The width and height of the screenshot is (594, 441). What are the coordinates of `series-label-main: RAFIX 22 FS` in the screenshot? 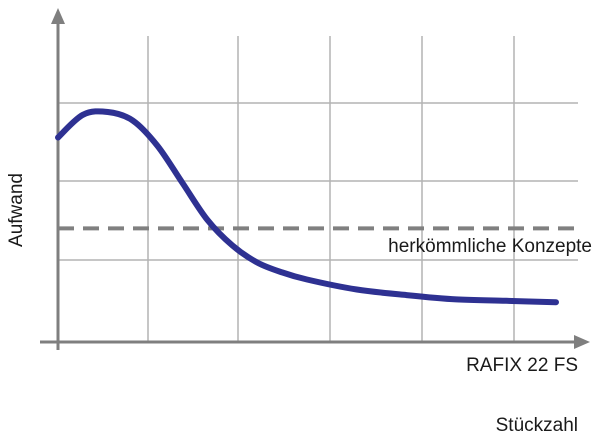 It's located at (522, 365).